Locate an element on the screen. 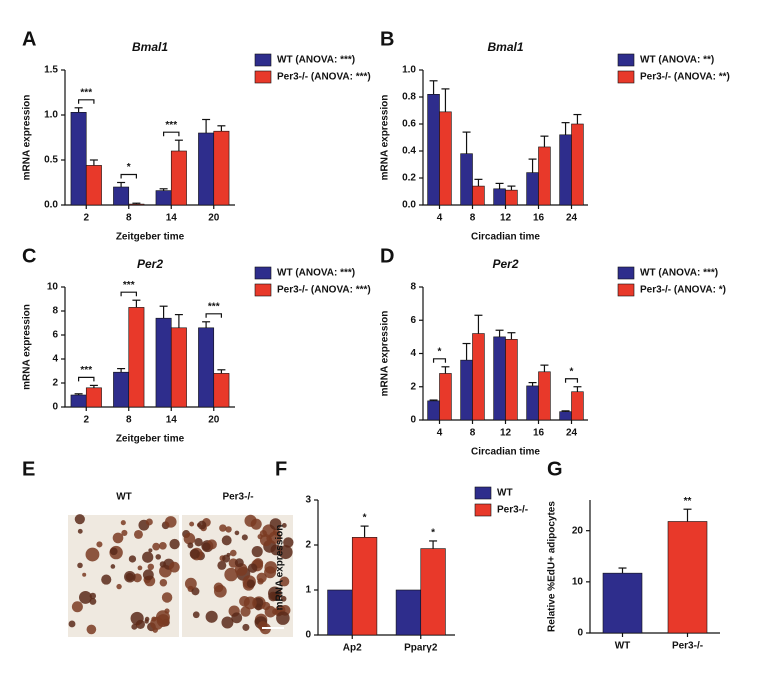 The image size is (765, 679). panel-letter: B is located at coordinates (387, 39).